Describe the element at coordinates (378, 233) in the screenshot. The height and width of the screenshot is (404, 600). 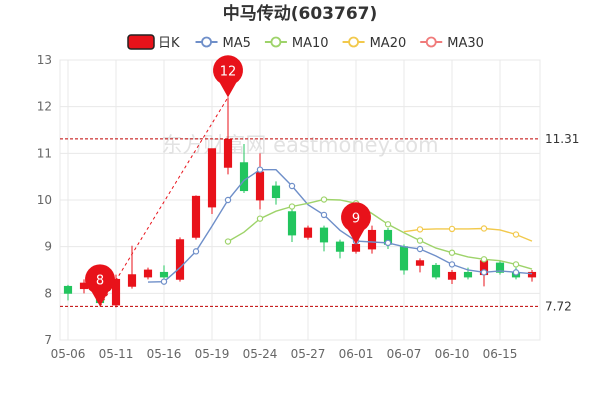
I see `ma10-series` at that location.